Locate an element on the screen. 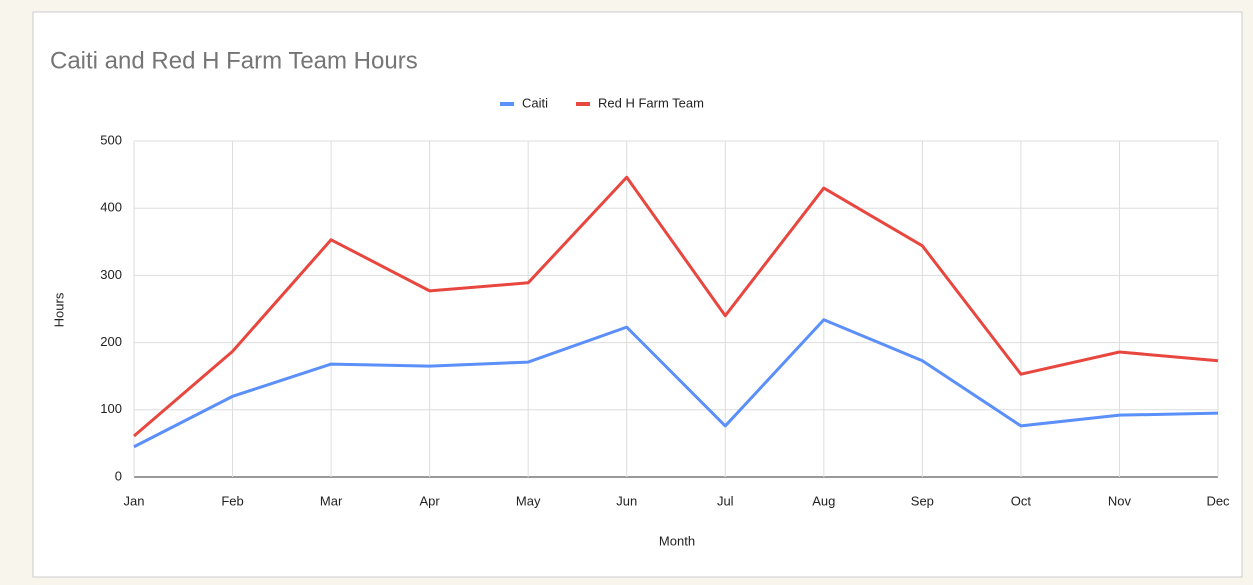 The image size is (1253, 585). x-tick-label: Oct is located at coordinates (1021, 500).